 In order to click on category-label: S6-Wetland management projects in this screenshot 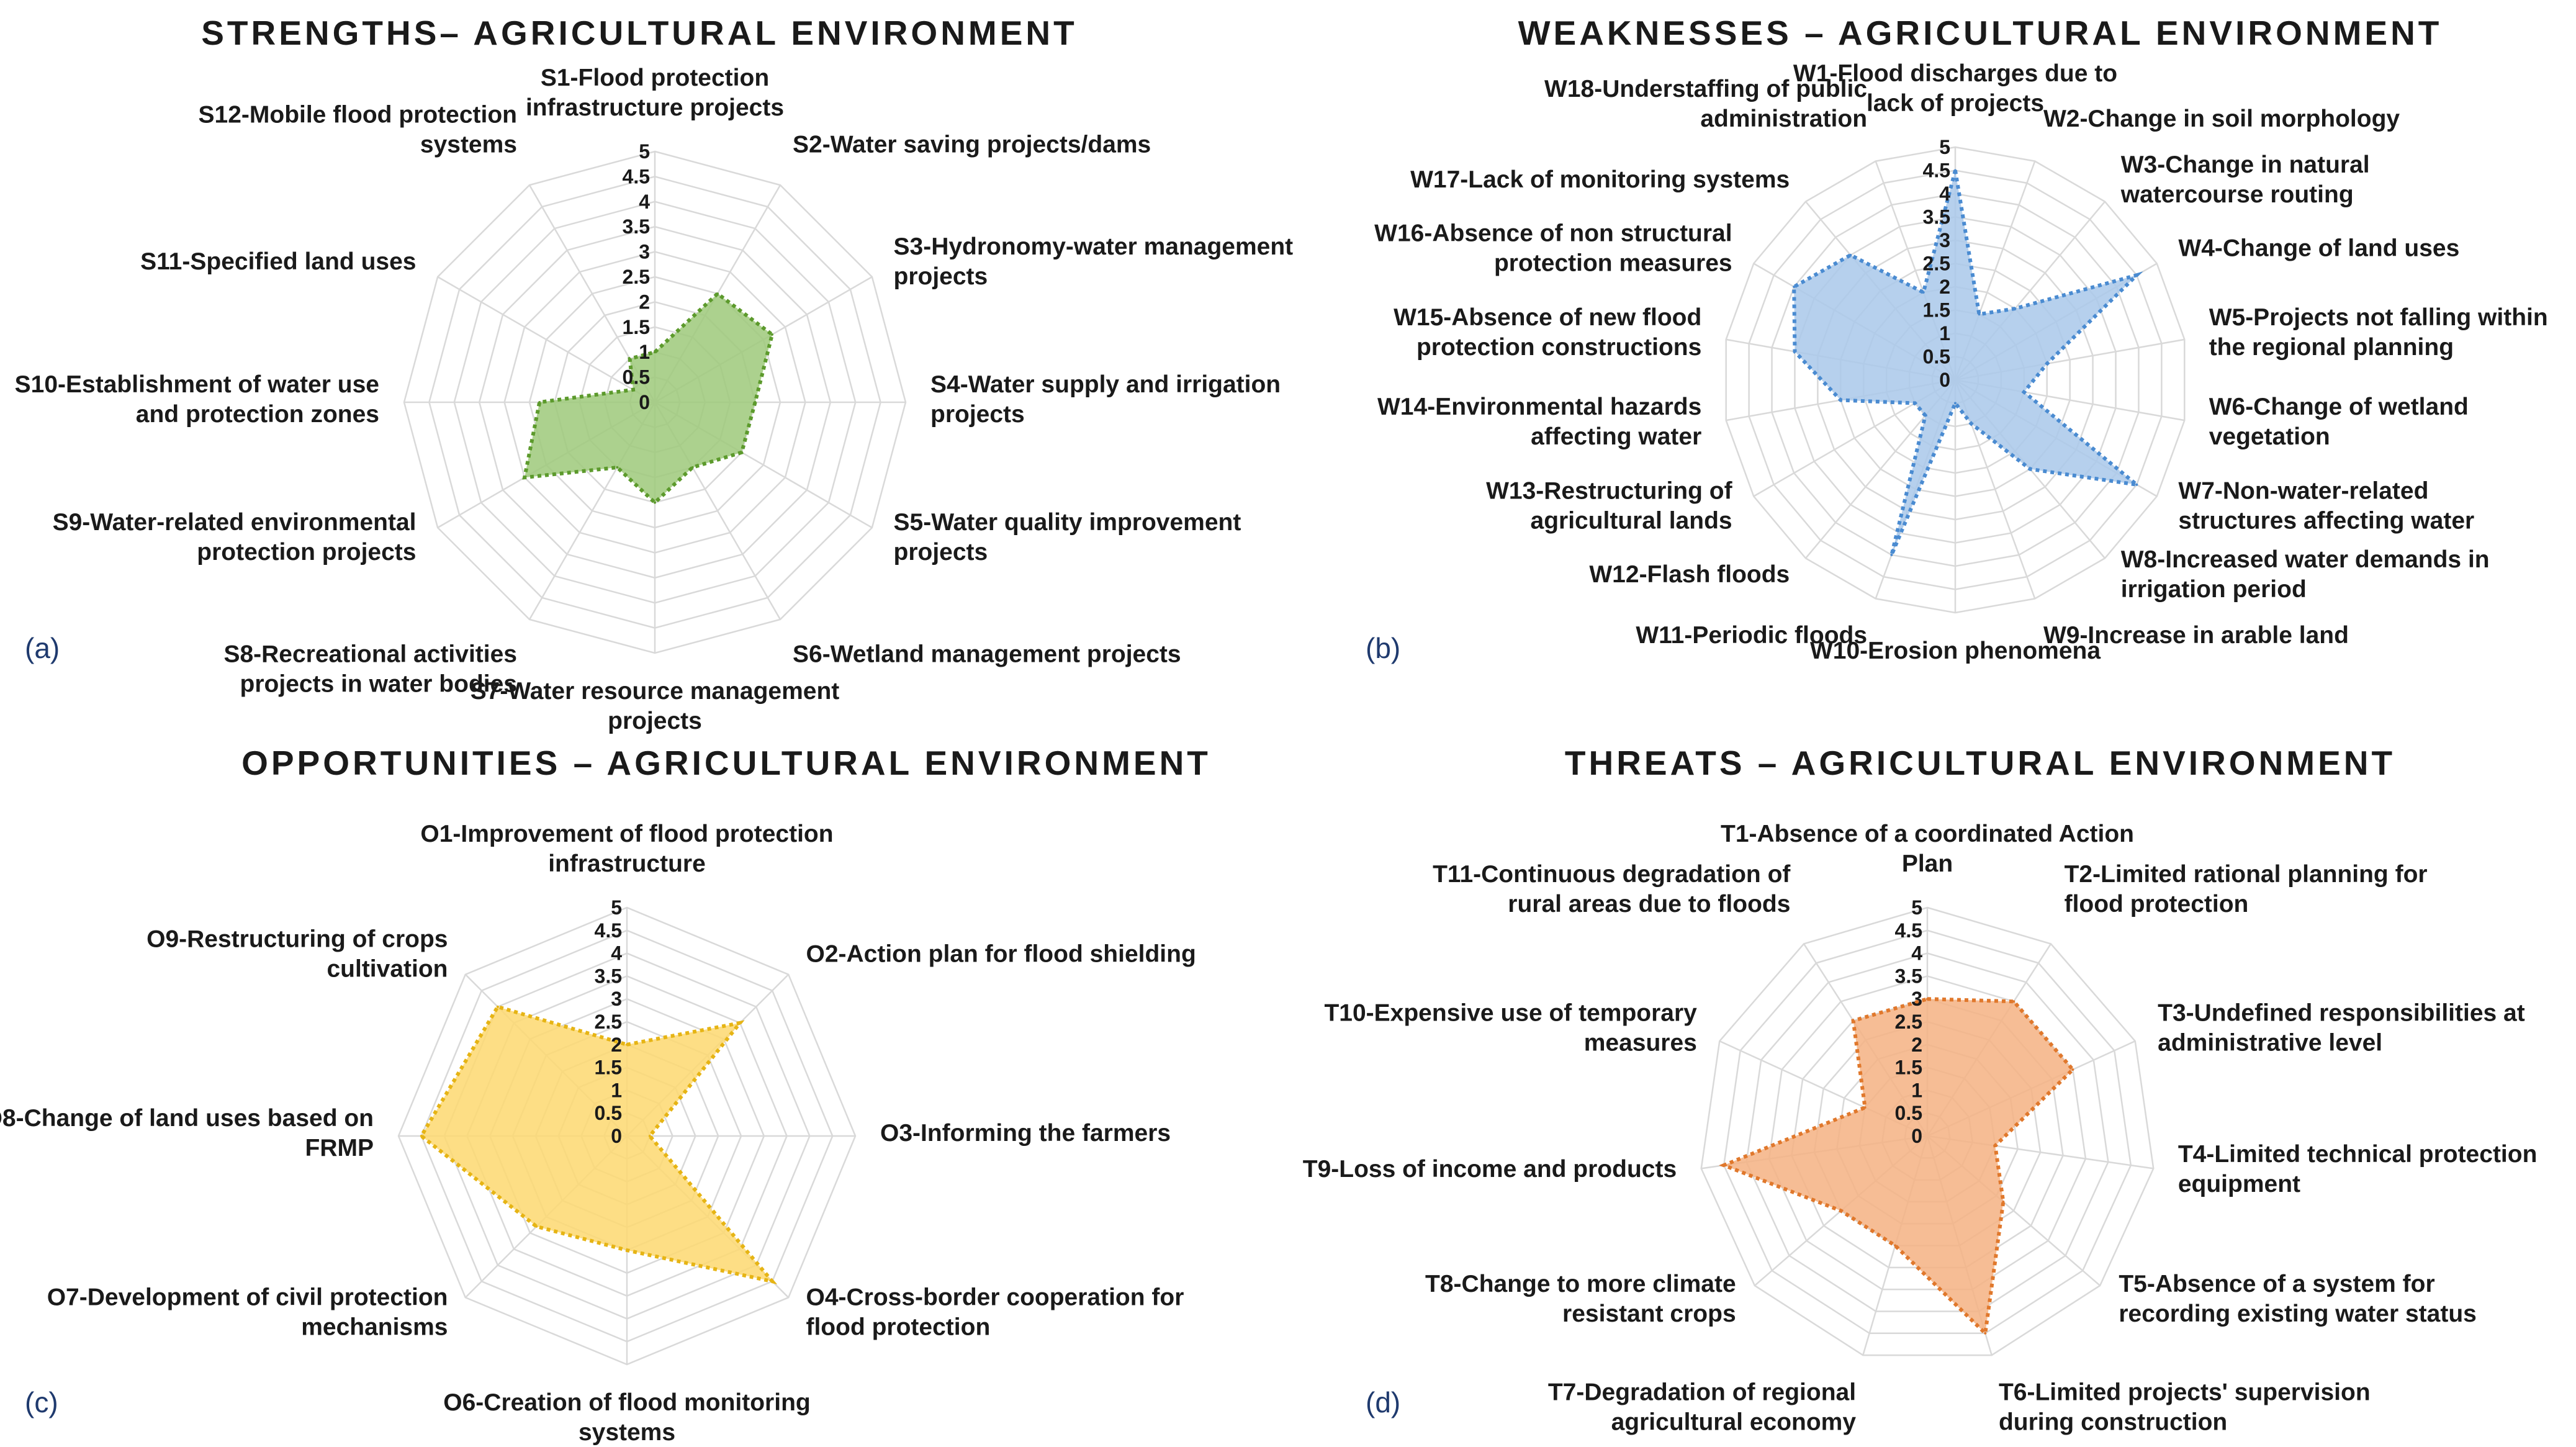, I will do `click(987, 654)`.